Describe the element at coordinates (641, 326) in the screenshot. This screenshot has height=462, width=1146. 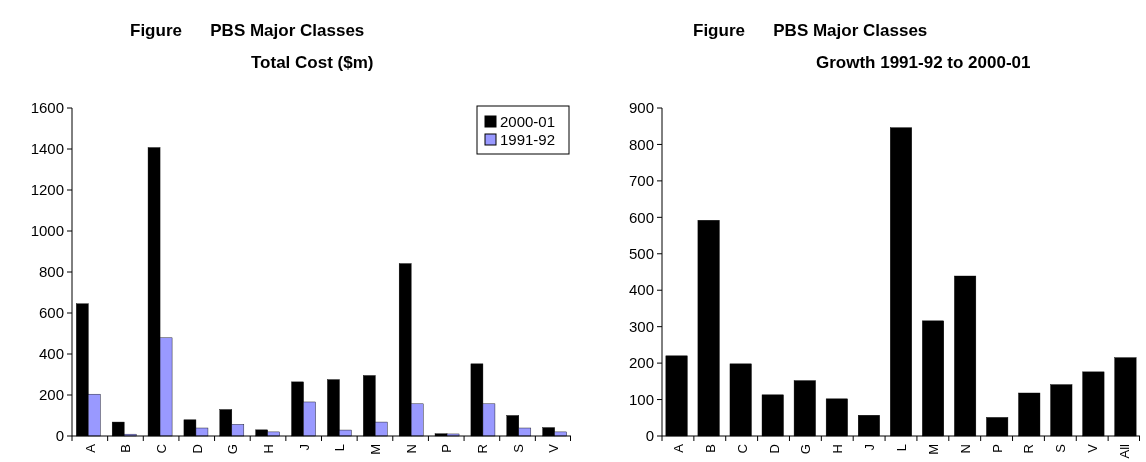
I see `y-tick-label: 300` at that location.